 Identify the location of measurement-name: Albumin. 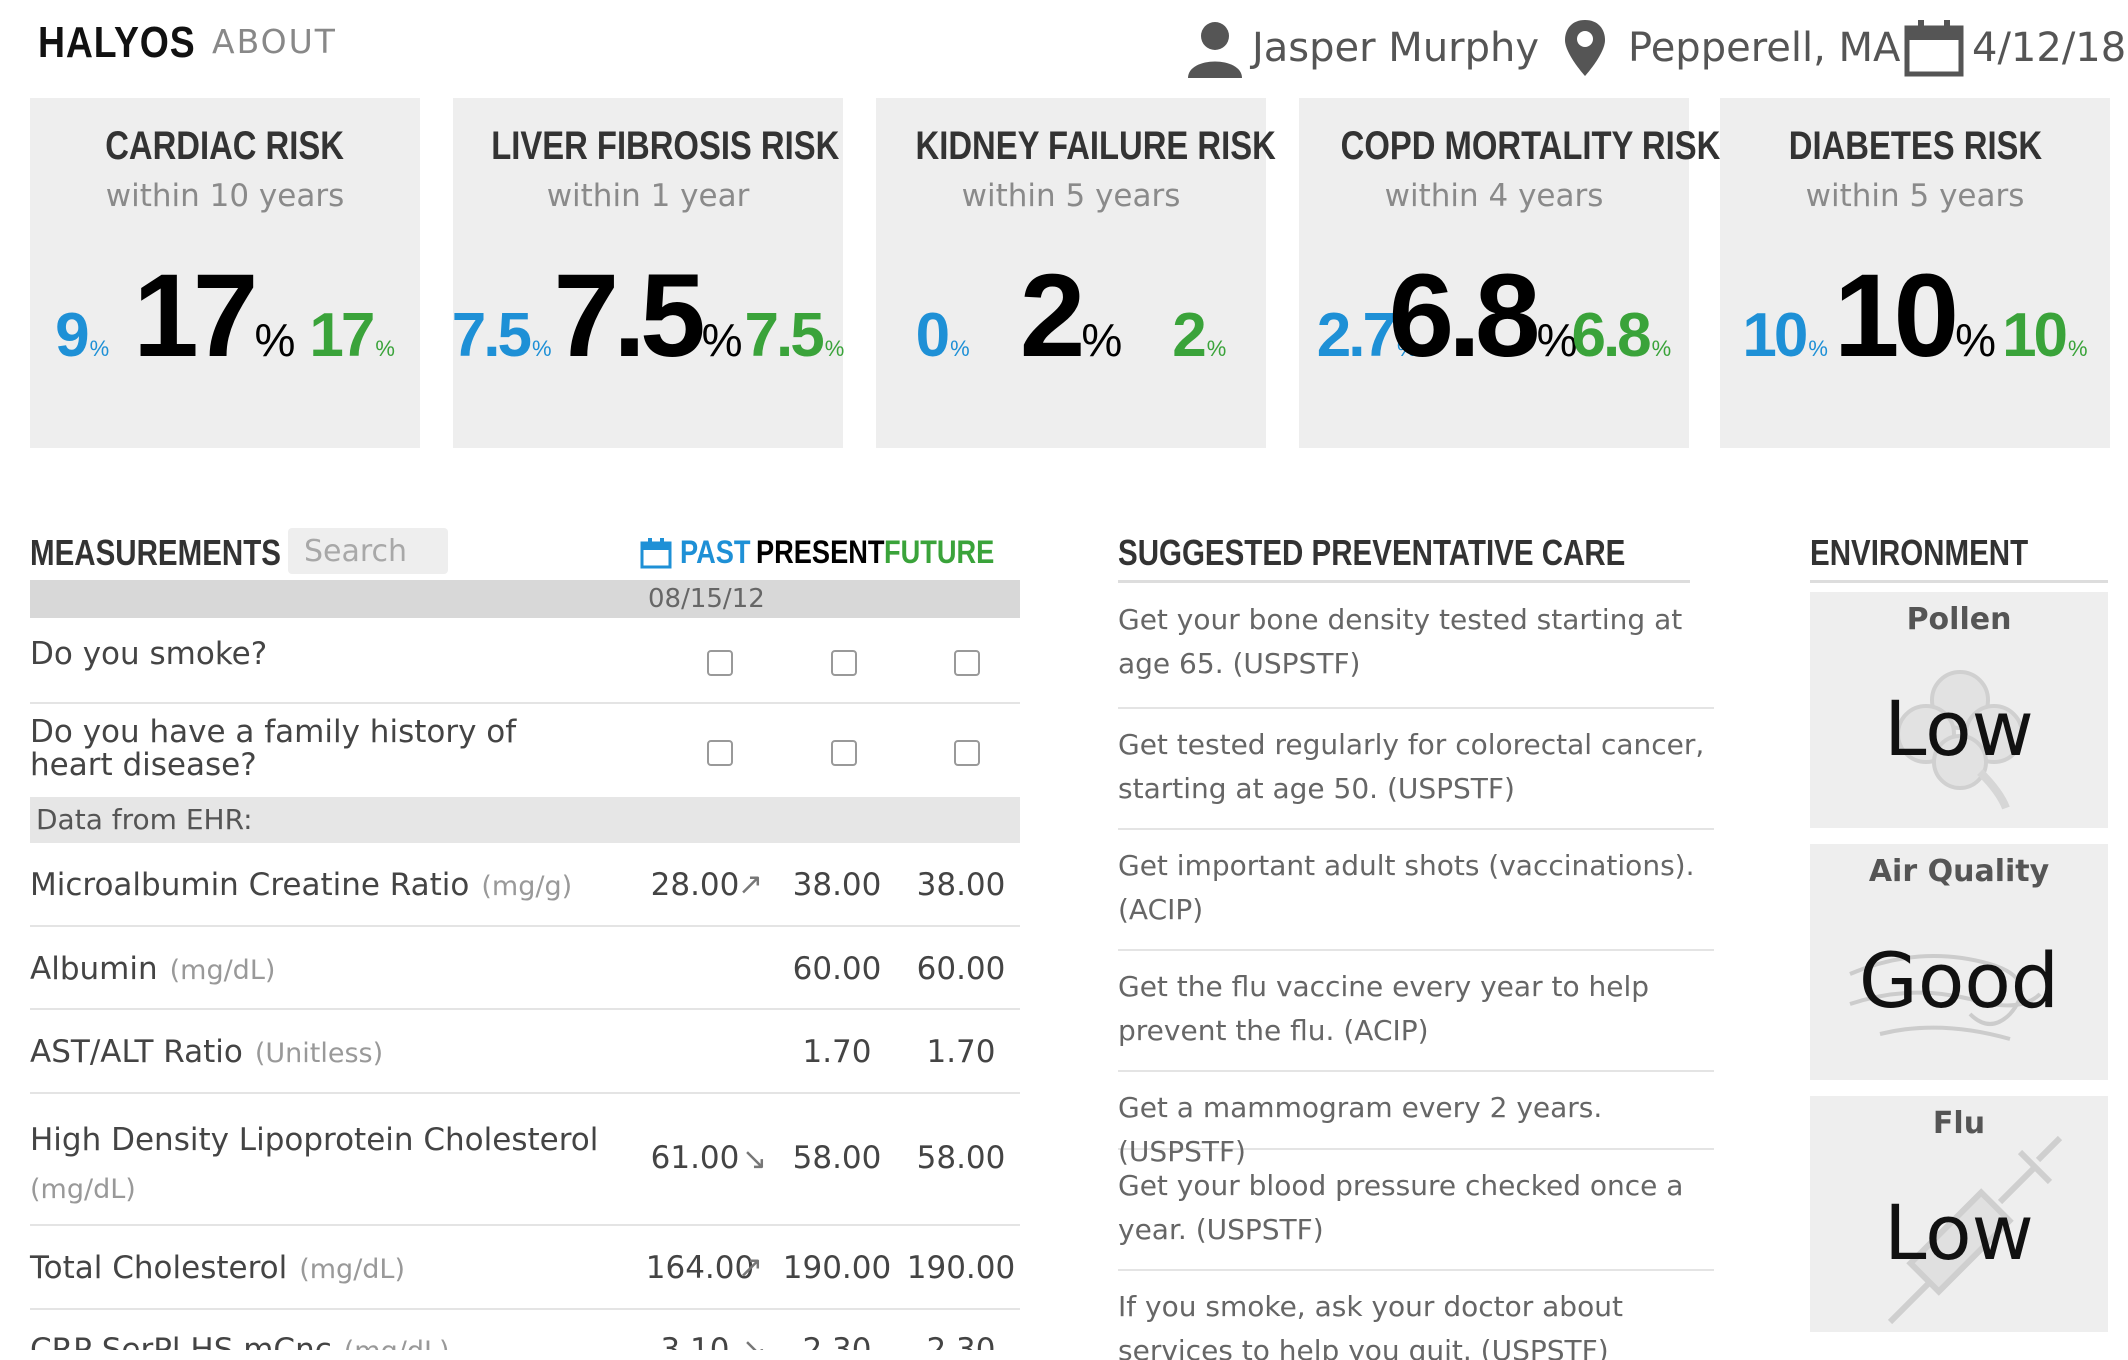
(94, 969).